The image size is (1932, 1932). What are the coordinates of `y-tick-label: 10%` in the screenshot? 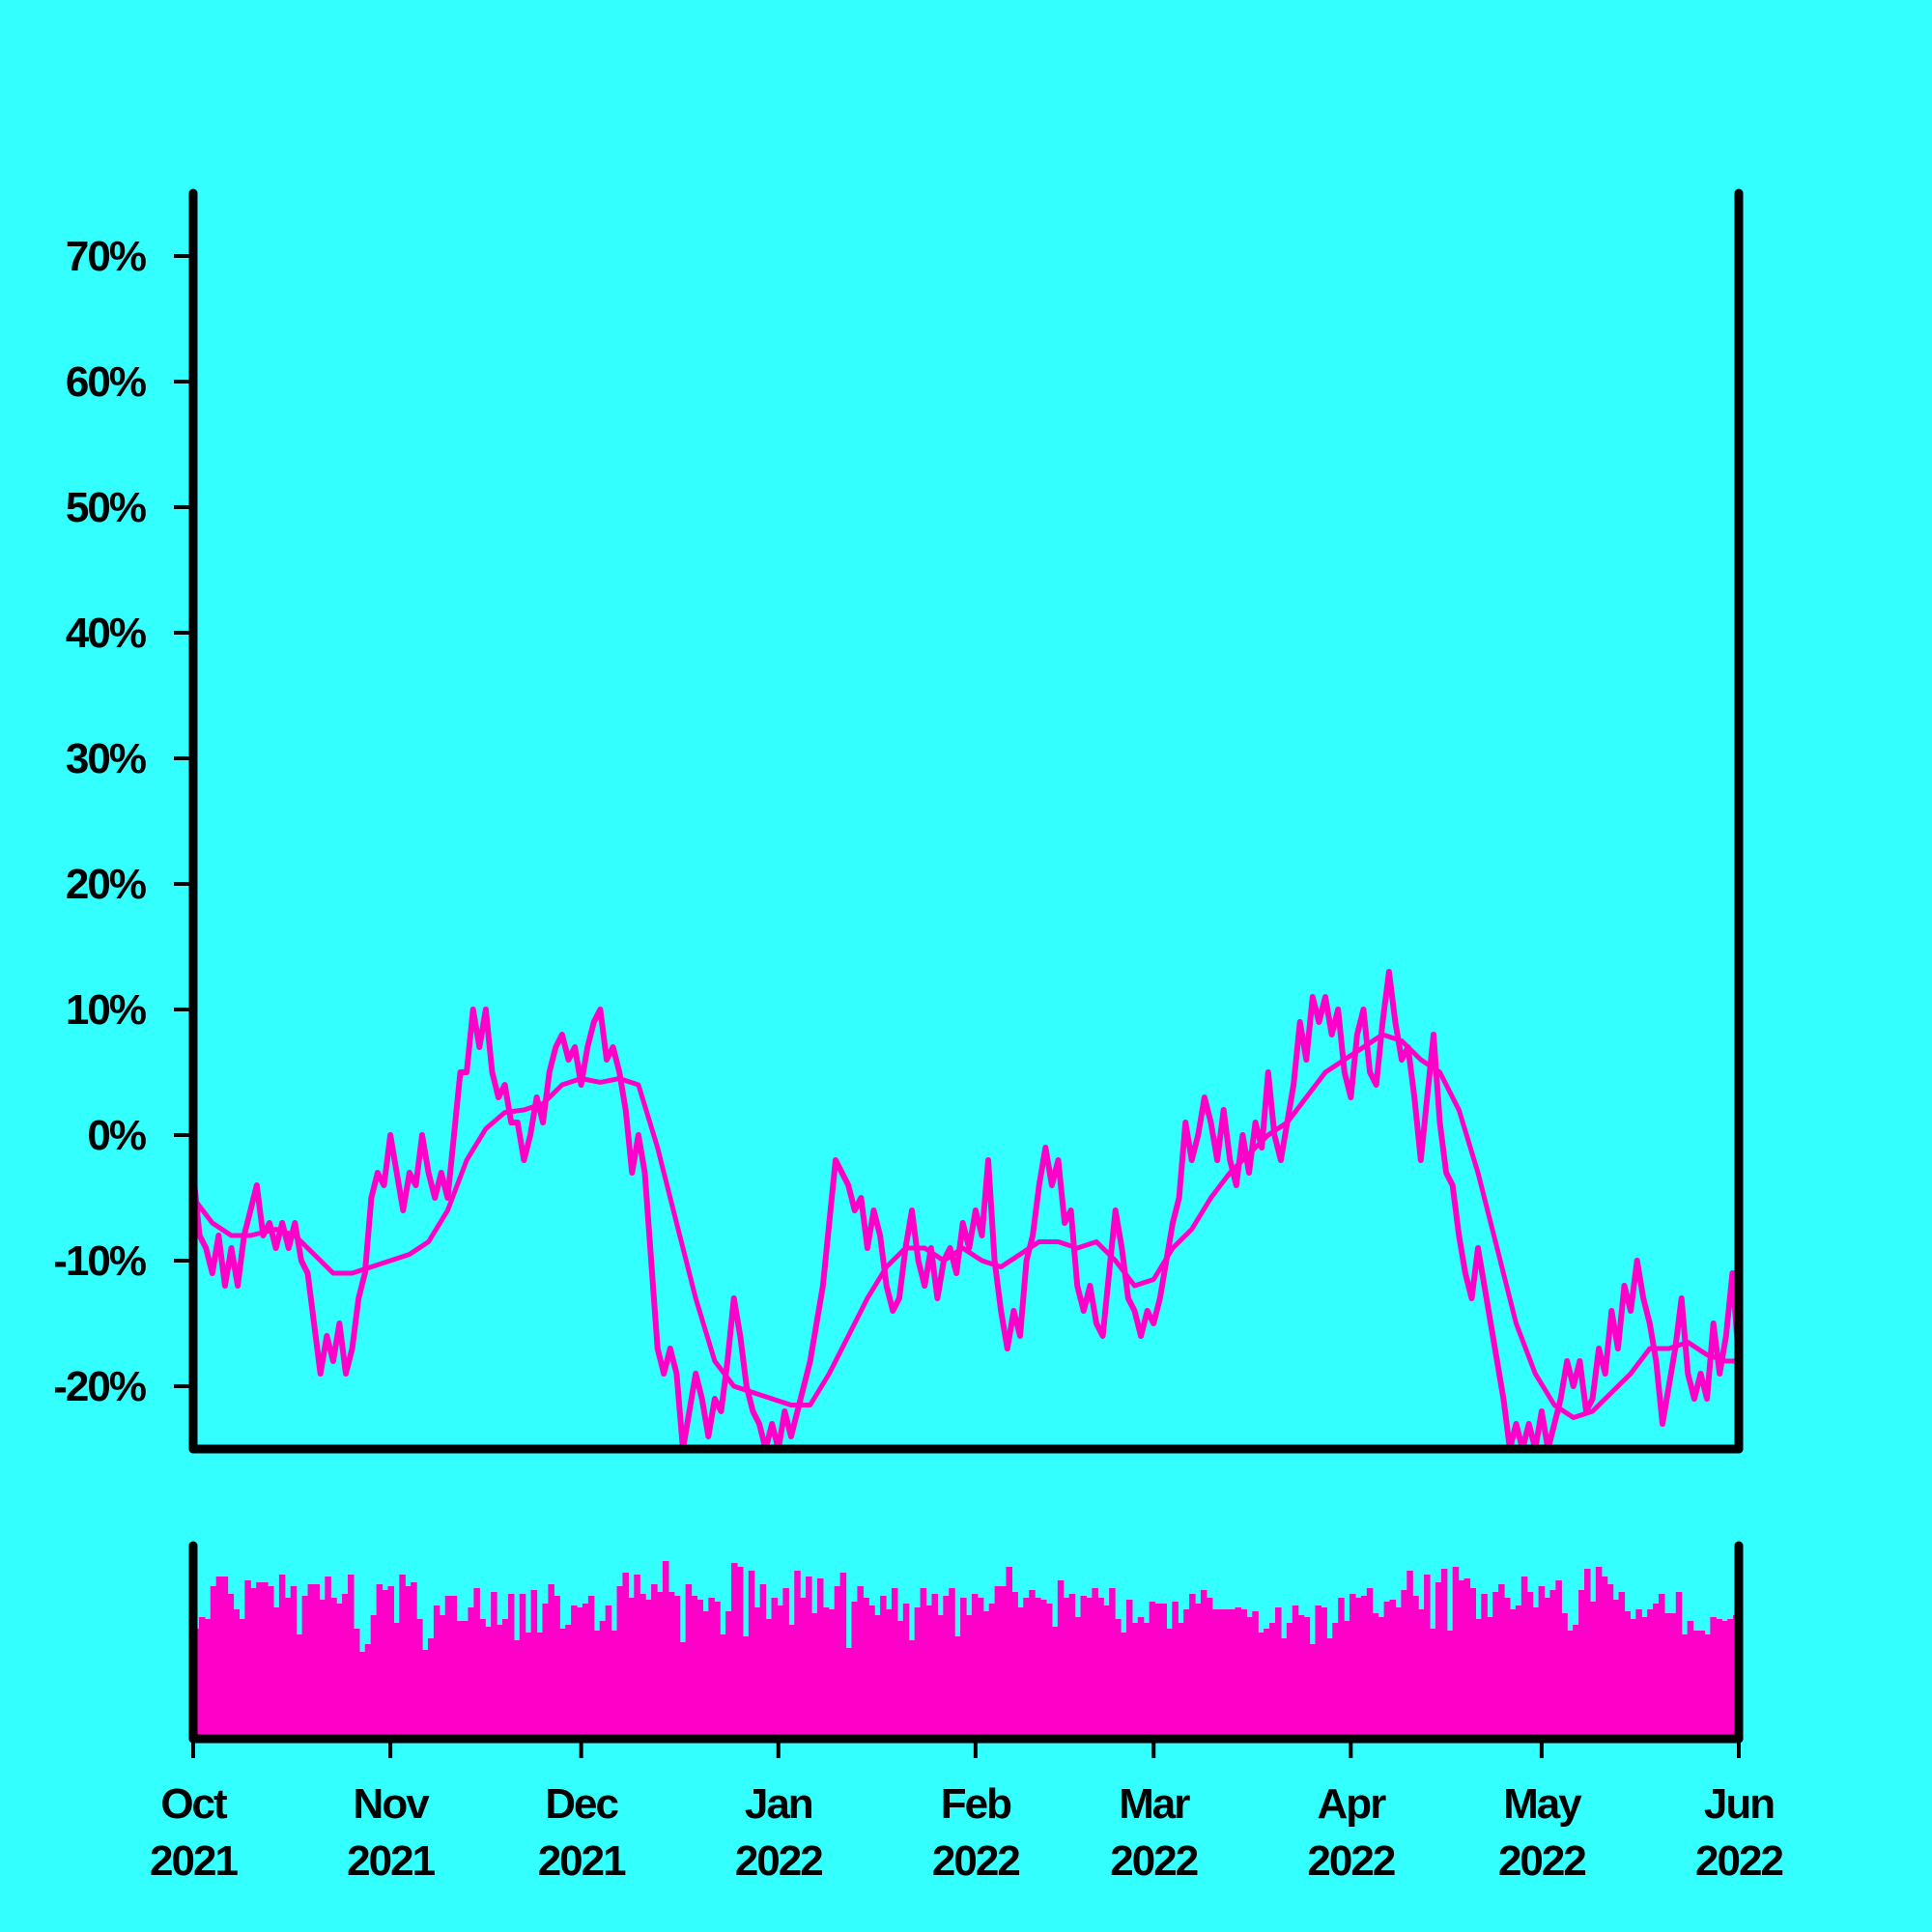 It's located at (106, 1010).